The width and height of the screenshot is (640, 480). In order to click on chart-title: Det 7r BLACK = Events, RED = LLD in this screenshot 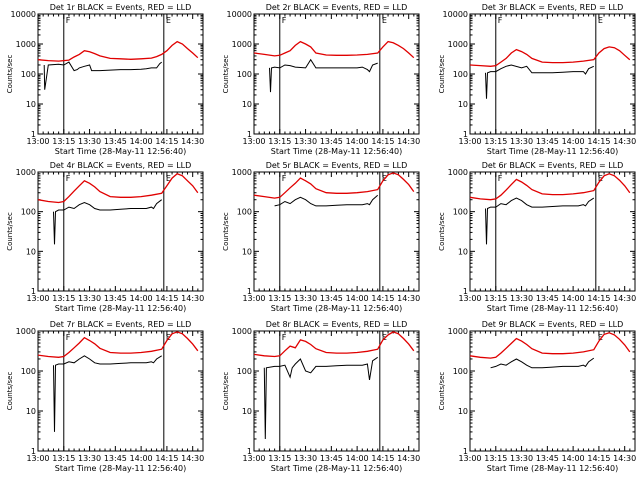, I will do `click(121, 324)`.